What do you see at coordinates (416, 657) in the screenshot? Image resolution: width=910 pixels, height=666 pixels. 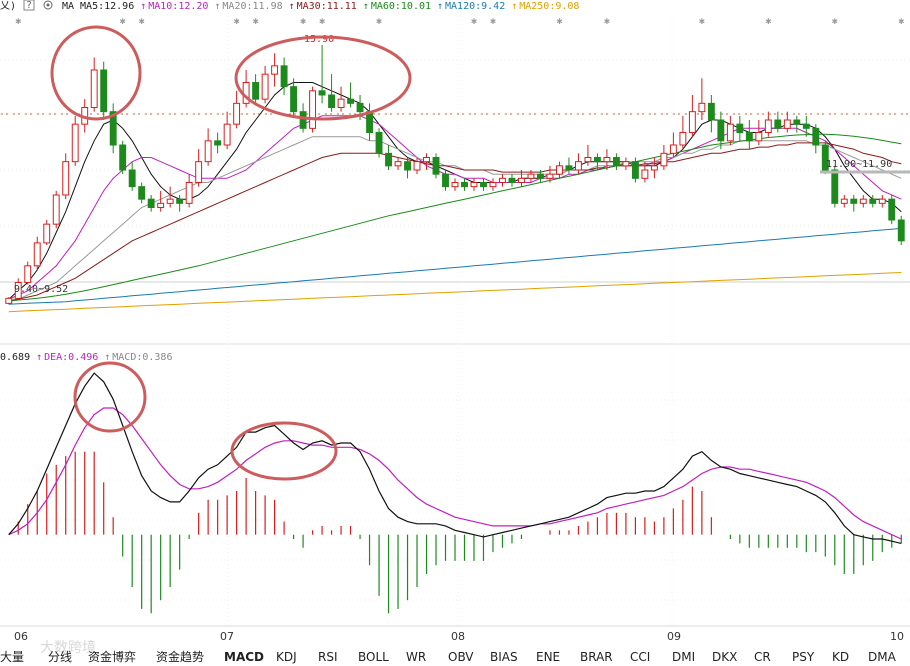 I see `tab-wr: WR` at bounding box center [416, 657].